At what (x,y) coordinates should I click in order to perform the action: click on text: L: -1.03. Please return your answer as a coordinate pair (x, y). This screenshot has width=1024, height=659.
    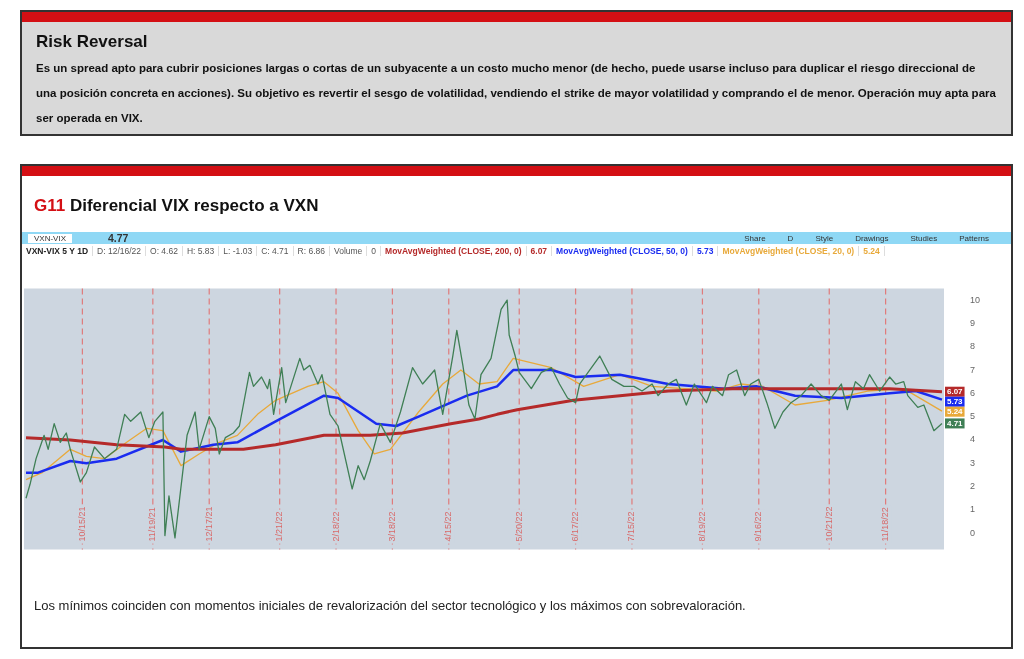
    Looking at the image, I should click on (238, 250).